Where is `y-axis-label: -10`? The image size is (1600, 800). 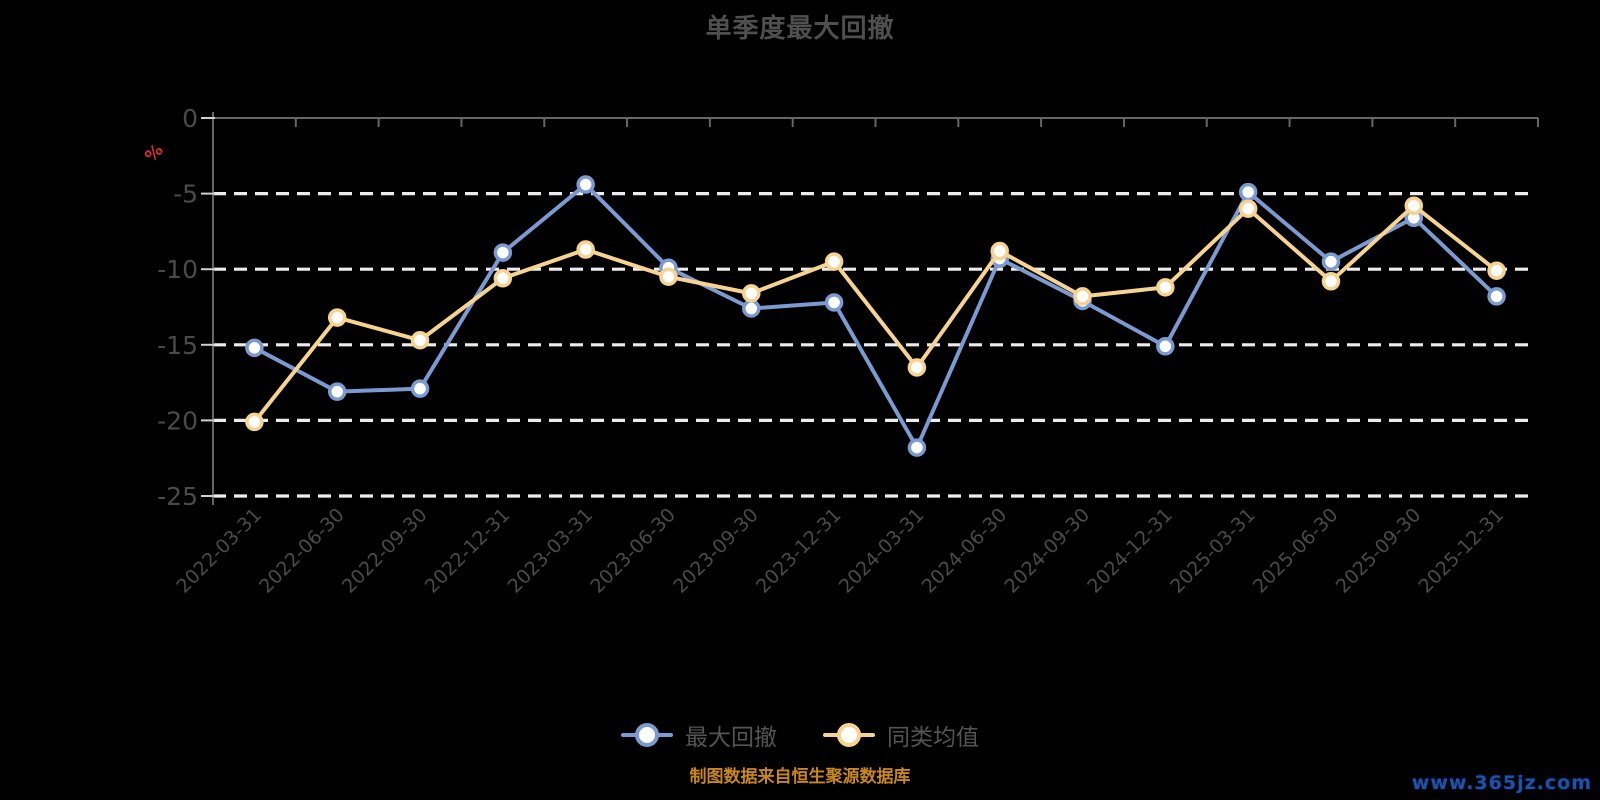
y-axis-label: -10 is located at coordinates (177, 269).